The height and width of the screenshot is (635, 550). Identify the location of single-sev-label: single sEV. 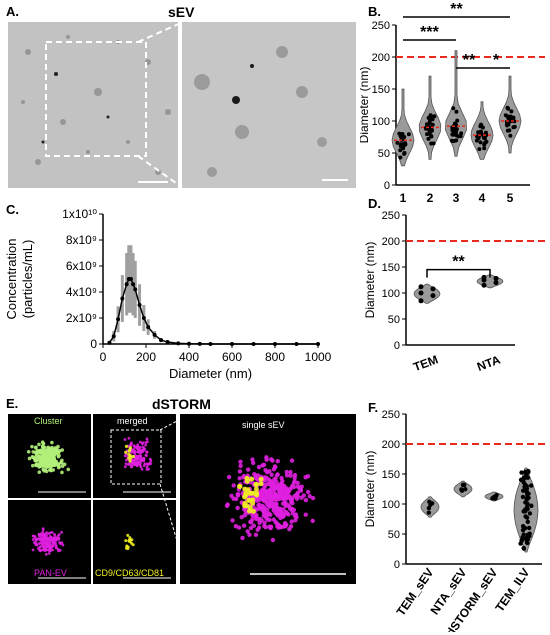
(263, 425).